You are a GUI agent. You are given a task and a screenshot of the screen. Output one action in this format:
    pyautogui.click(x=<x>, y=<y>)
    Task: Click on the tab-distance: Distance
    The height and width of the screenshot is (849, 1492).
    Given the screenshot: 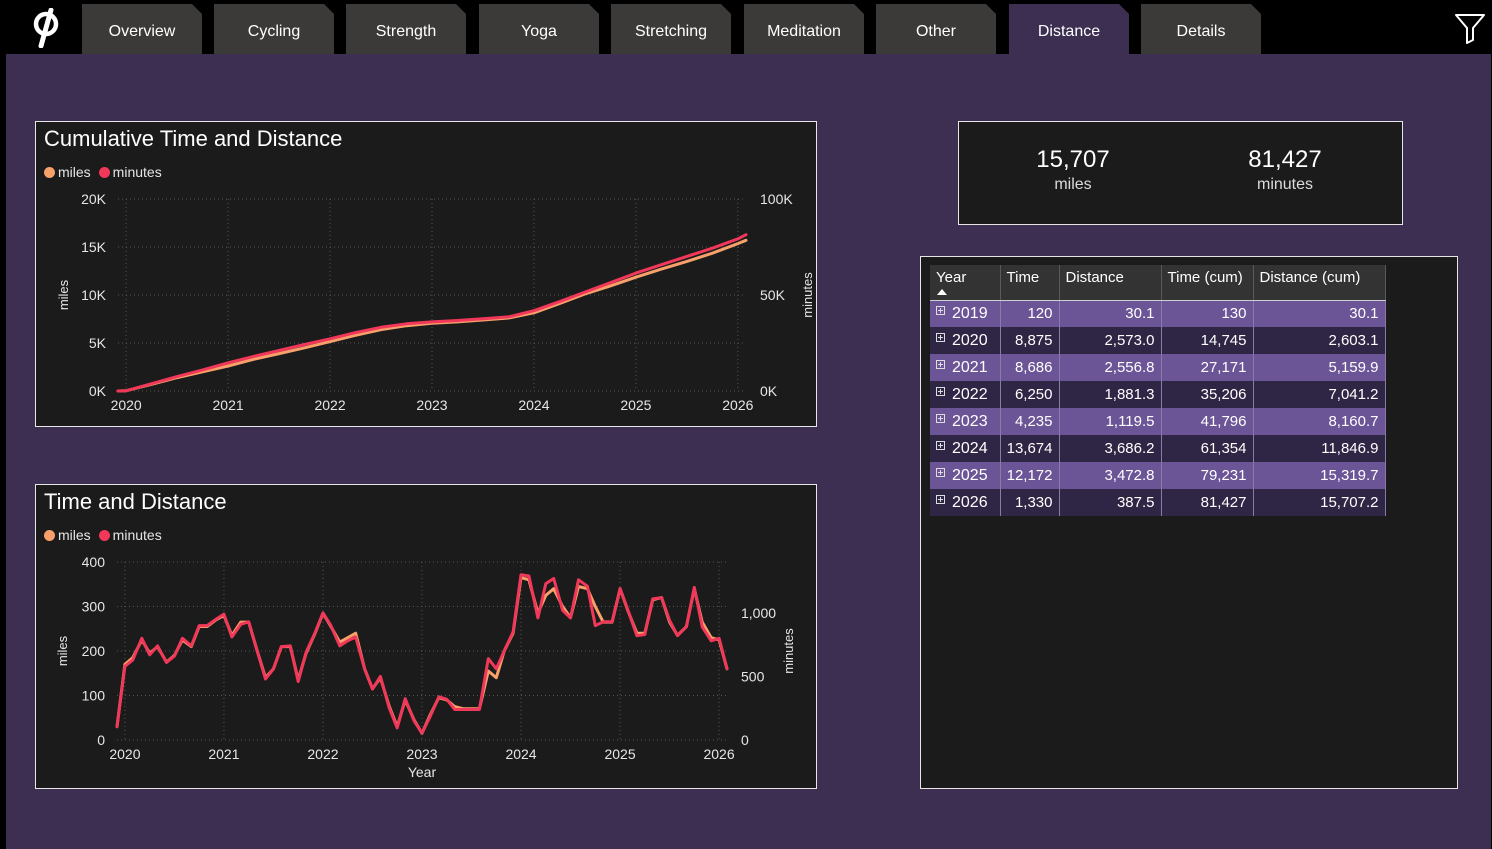 What is the action you would take?
    pyautogui.click(x=1069, y=29)
    